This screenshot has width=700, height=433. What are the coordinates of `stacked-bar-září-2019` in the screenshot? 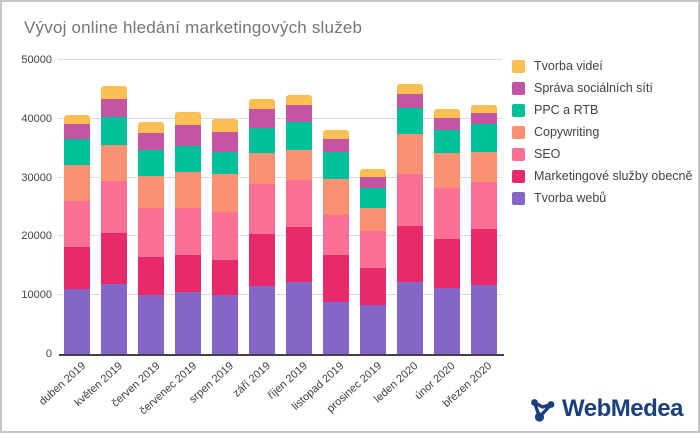 It's located at (262, 226).